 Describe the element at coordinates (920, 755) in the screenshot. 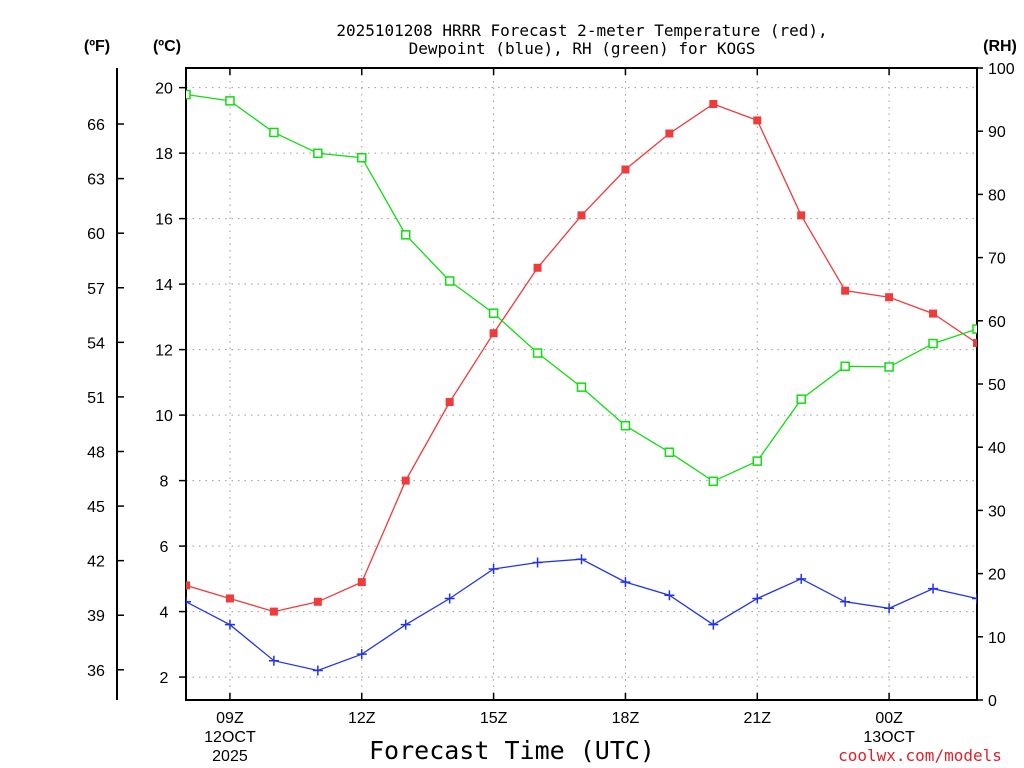

I see `credit-text: coolwx.com/models` at that location.